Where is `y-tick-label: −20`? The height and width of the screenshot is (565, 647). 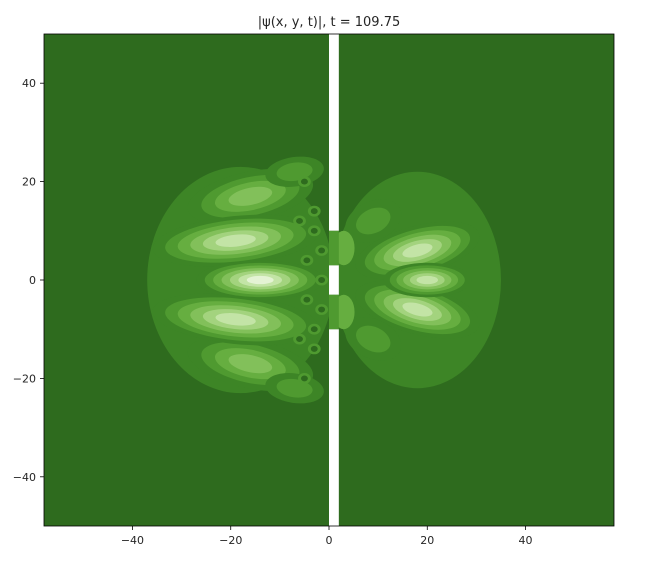
y-tick-label: −20 is located at coordinates (24, 378).